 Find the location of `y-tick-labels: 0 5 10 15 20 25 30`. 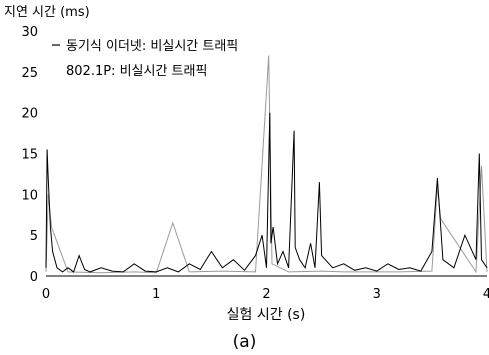

y-tick-labels: 0 5 10 15 20 25 30 is located at coordinates (29, 155).